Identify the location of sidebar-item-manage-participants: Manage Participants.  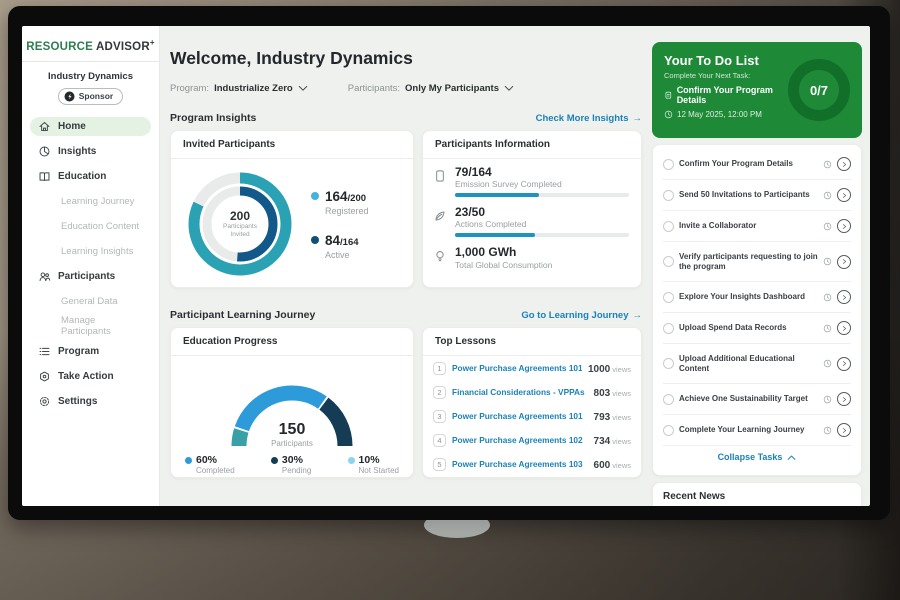
(90, 326).